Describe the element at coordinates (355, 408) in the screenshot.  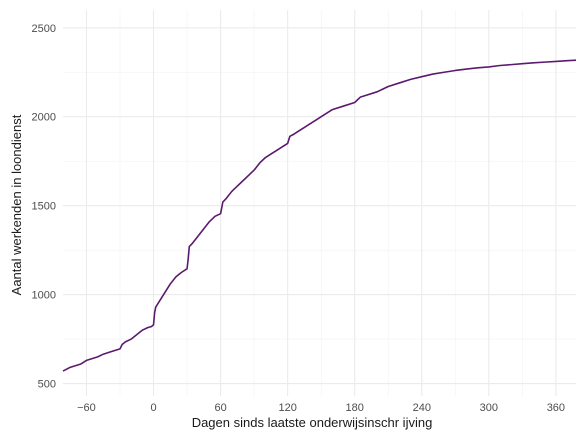
I see `x-tick-label: 180` at that location.